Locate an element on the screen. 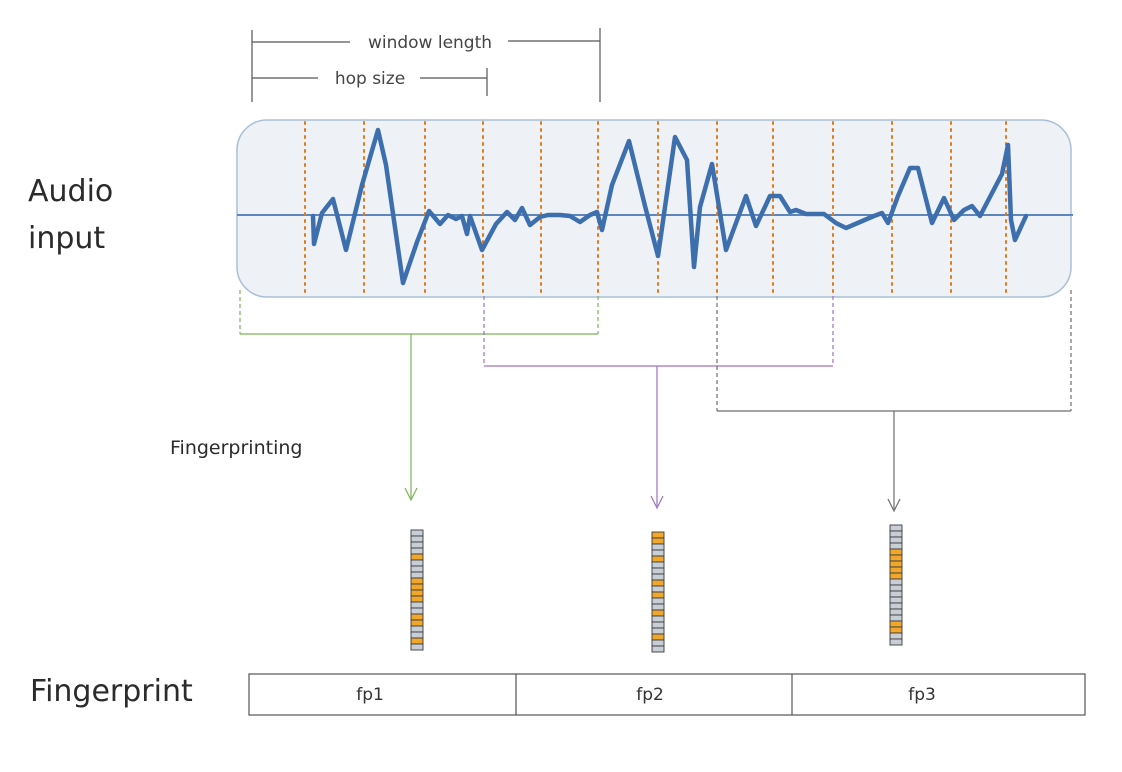 The width and height of the screenshot is (1122, 772). audio-waveform is located at coordinates (669, 206).